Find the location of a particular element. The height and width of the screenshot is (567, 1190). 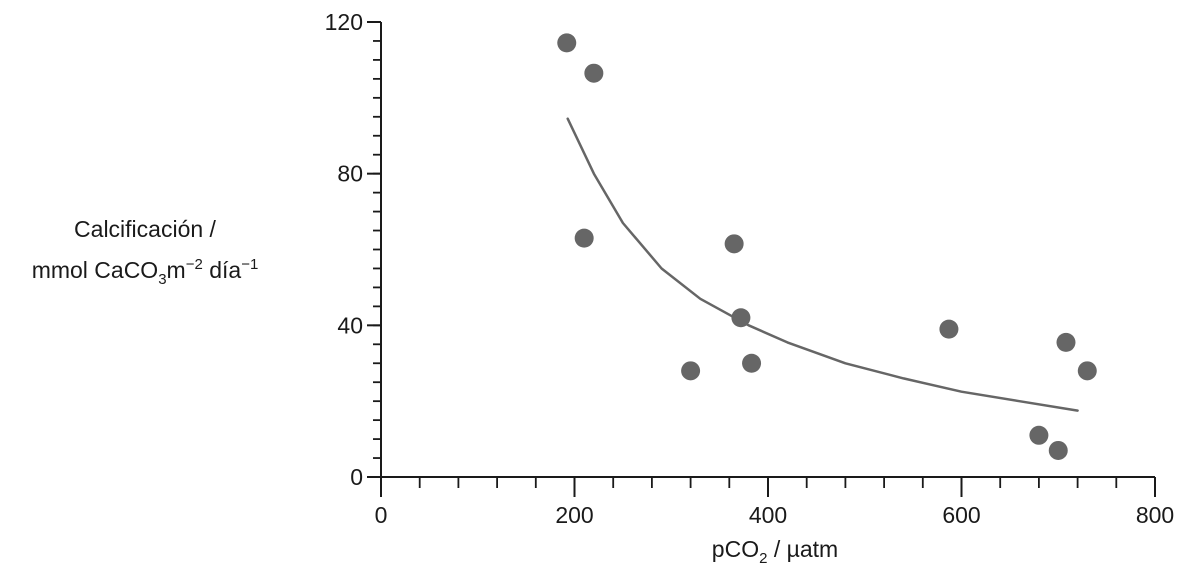

x-tick-label: 800 is located at coordinates (1155, 515).